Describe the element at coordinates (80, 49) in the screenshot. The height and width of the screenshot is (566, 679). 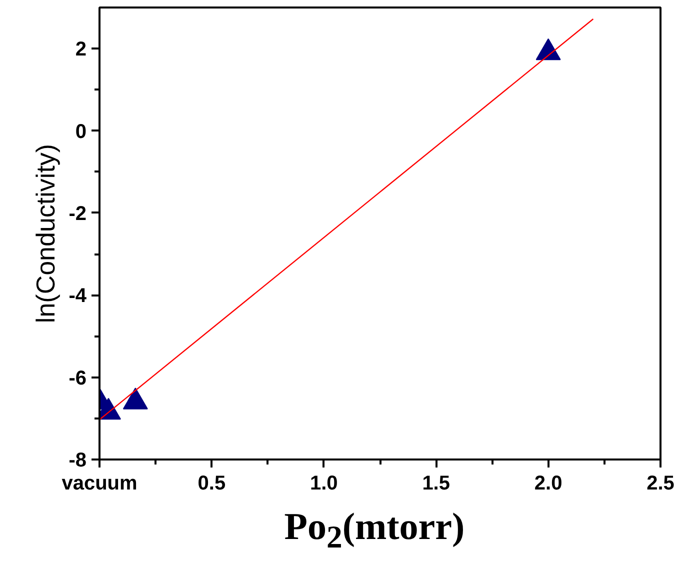
I see `y-tick-label: 2` at that location.